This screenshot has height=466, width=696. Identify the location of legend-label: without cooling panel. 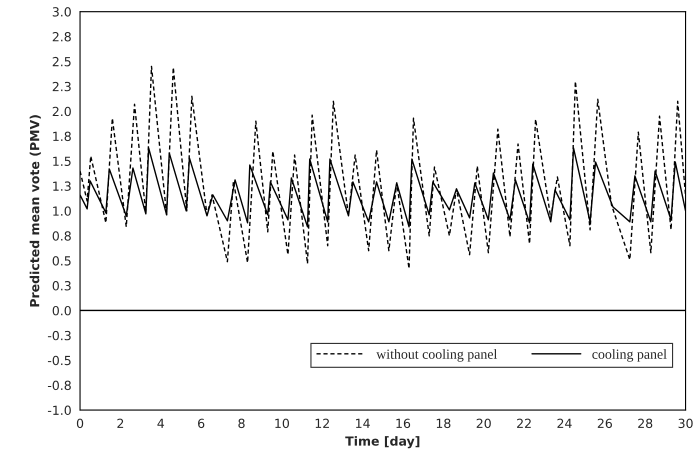
(437, 355).